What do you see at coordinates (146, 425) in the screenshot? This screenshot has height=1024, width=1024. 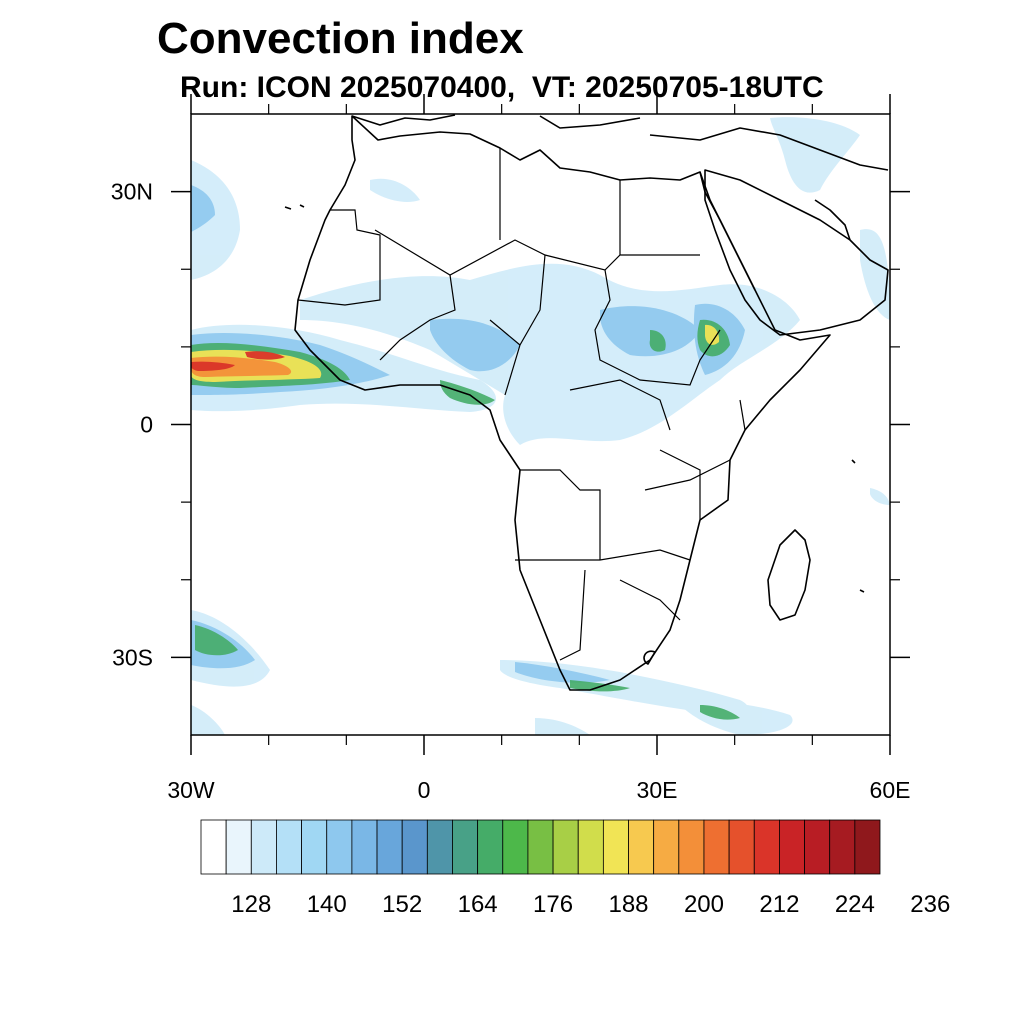 I see `lat-tick-label: 0` at bounding box center [146, 425].